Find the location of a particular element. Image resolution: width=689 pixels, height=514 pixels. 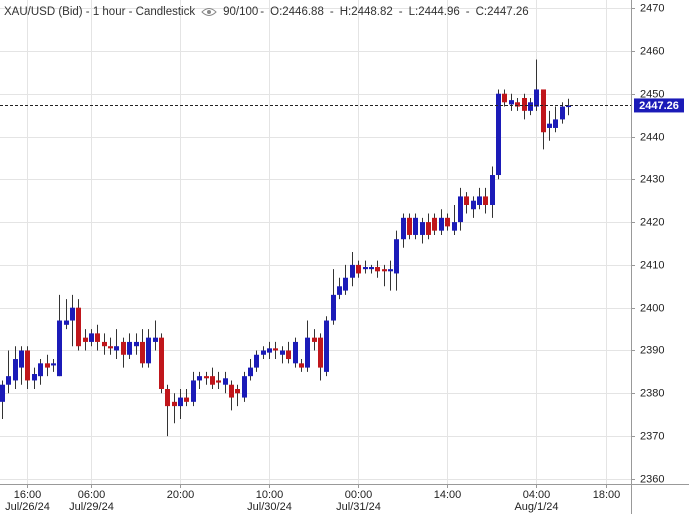

ohlc-open: O:2446.88 is located at coordinates (297, 12).